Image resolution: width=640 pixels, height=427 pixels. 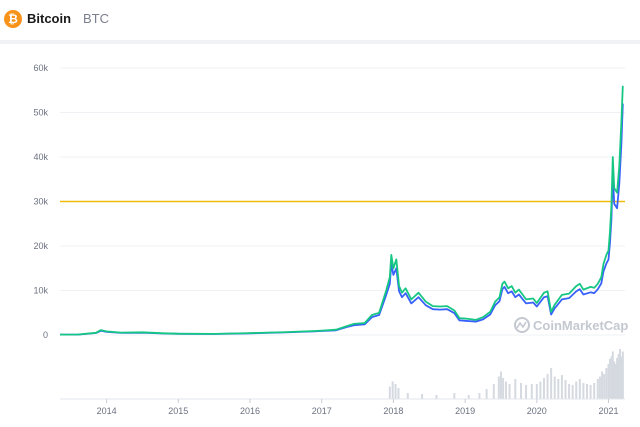 What do you see at coordinates (40, 113) in the screenshot?
I see `y-tick-label: 50k` at bounding box center [40, 113].